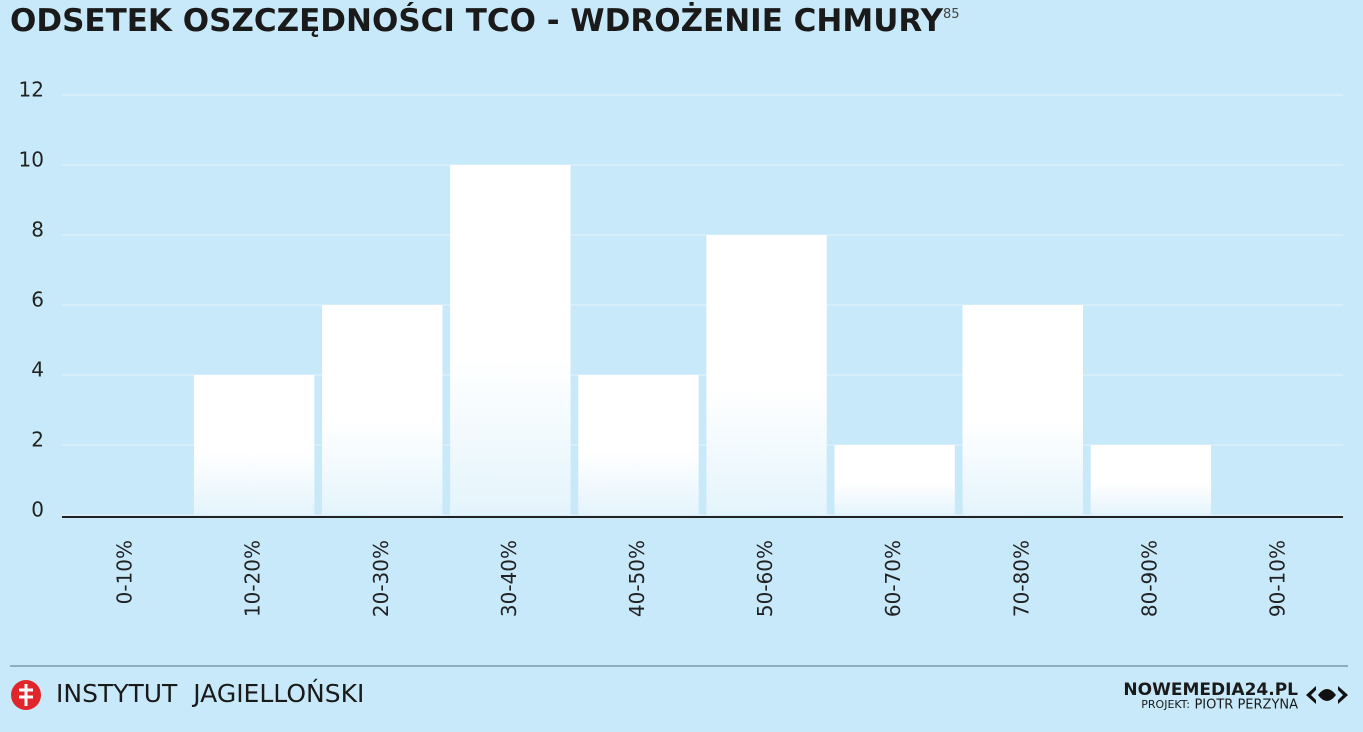 The height and width of the screenshot is (732, 1363). I want to click on y-tick-label: 6, so click(37, 300).